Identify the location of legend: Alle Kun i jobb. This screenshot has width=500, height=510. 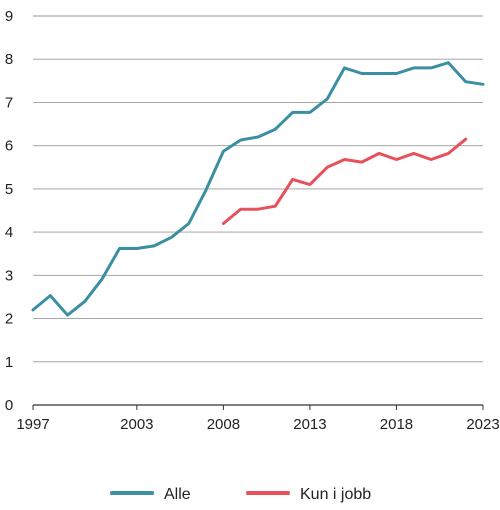
(240, 494).